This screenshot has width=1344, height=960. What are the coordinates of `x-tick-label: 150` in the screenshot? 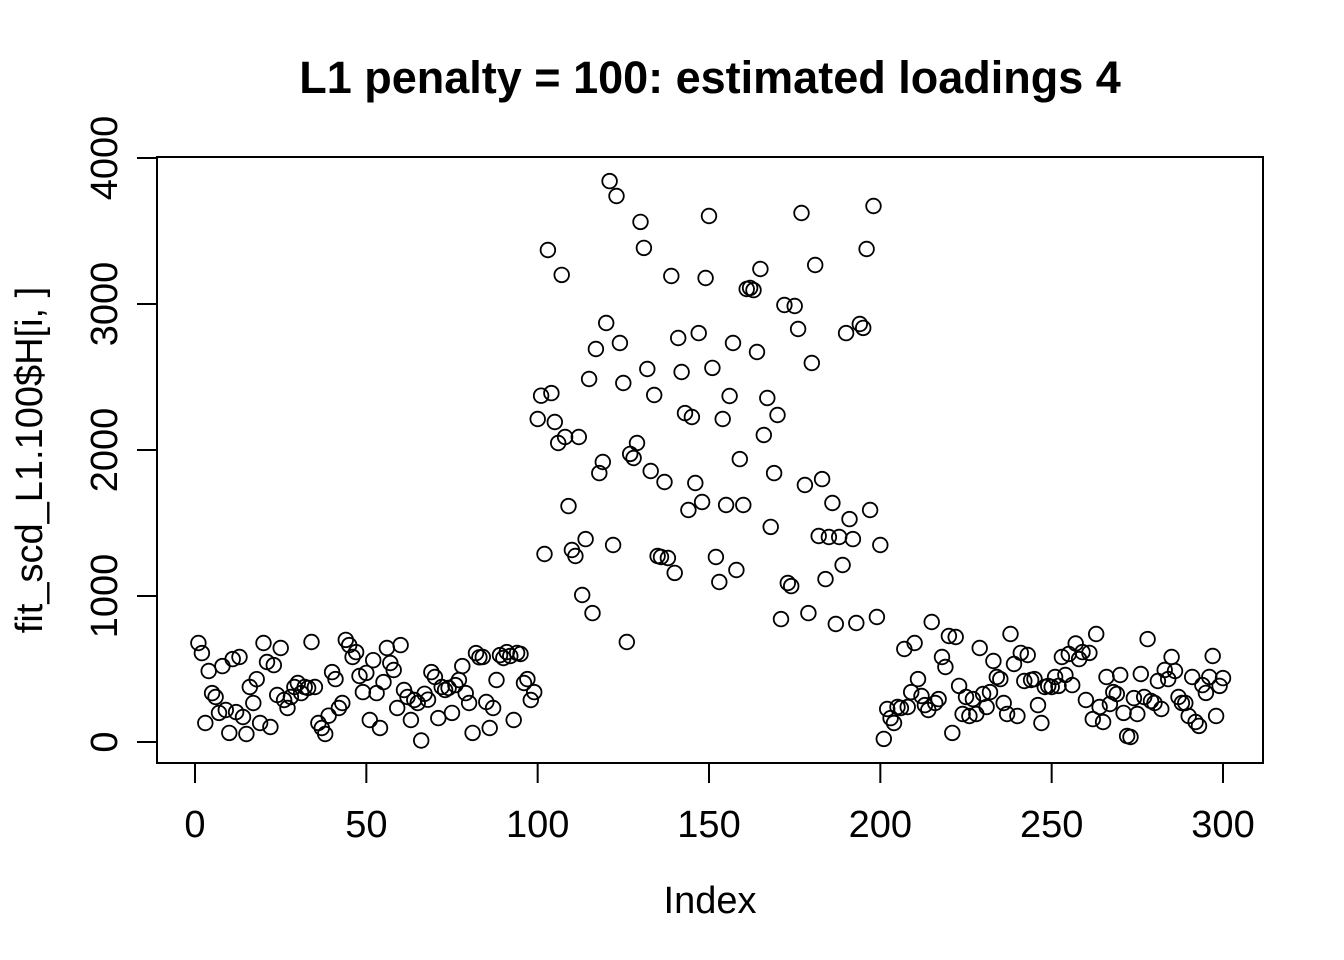 It's located at (708, 825).